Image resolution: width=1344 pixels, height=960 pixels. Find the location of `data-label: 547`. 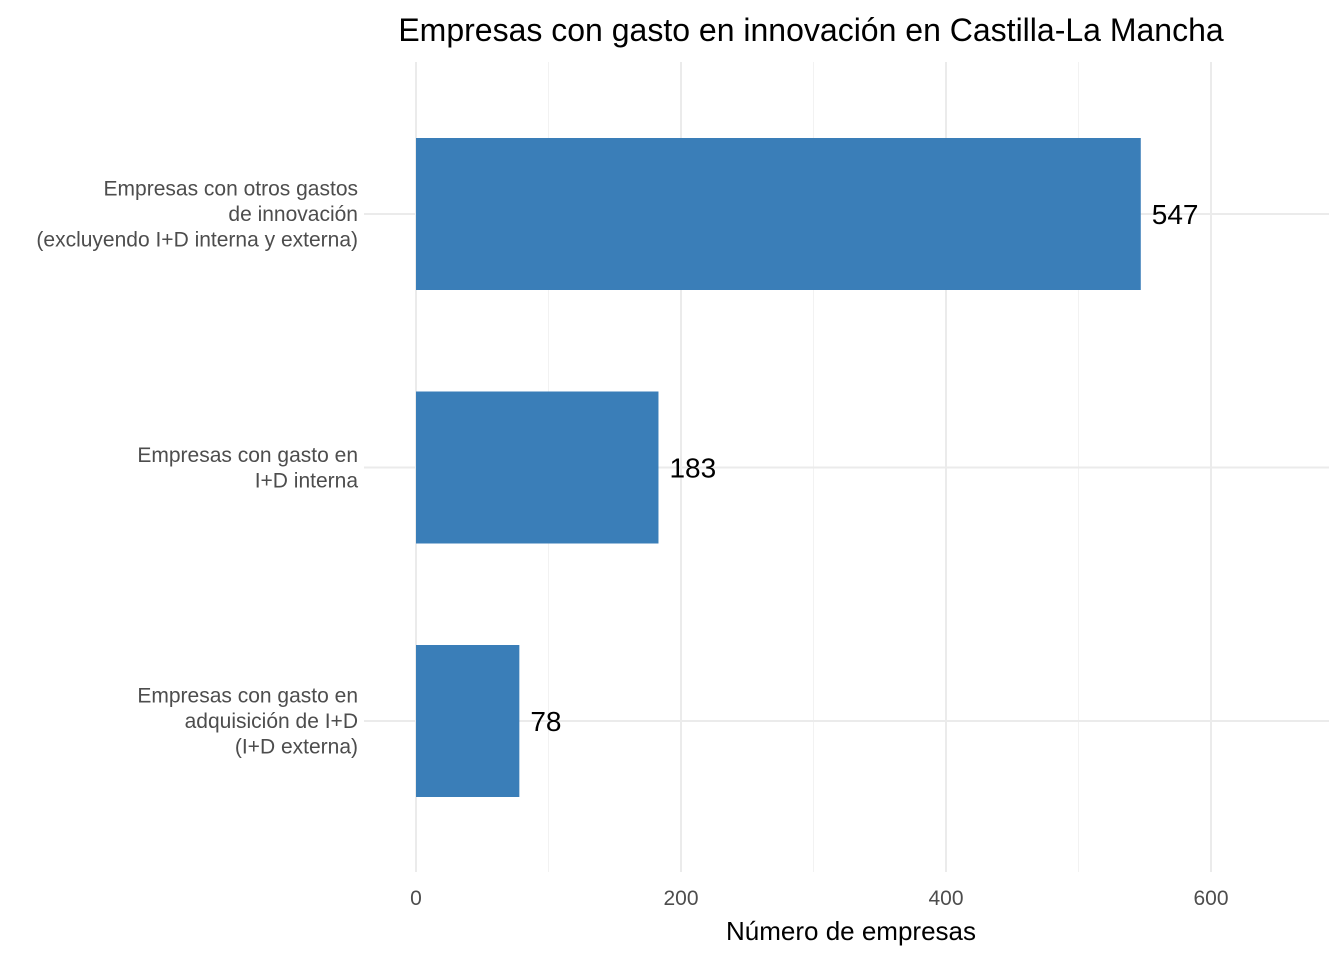

data-label: 547 is located at coordinates (1175, 214).